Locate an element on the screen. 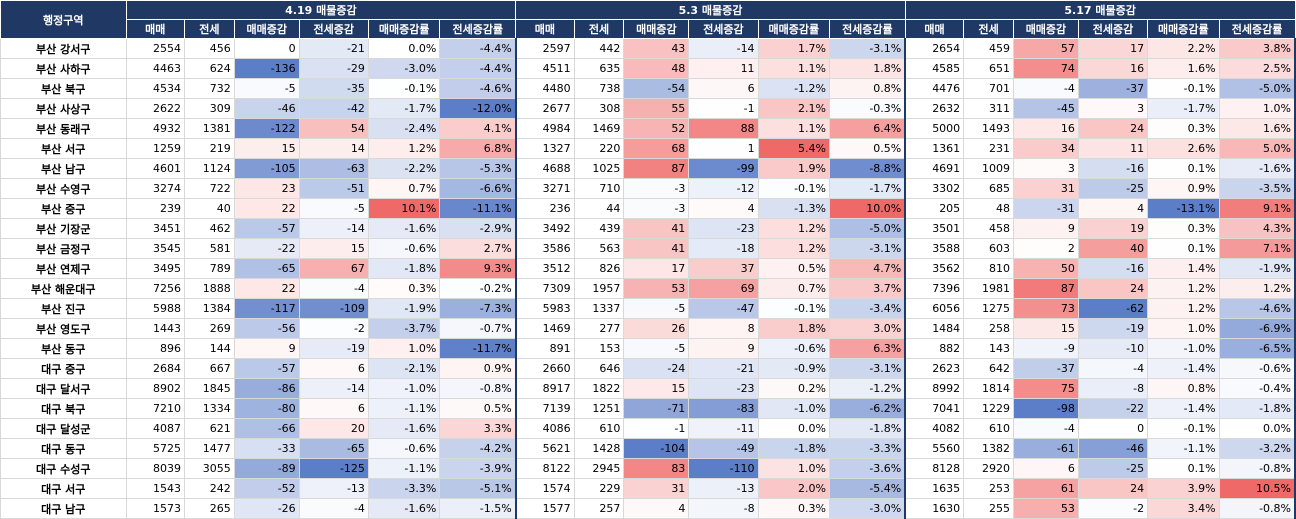 This screenshot has height=519, width=1296. value-cell: 7396 is located at coordinates (934, 288).